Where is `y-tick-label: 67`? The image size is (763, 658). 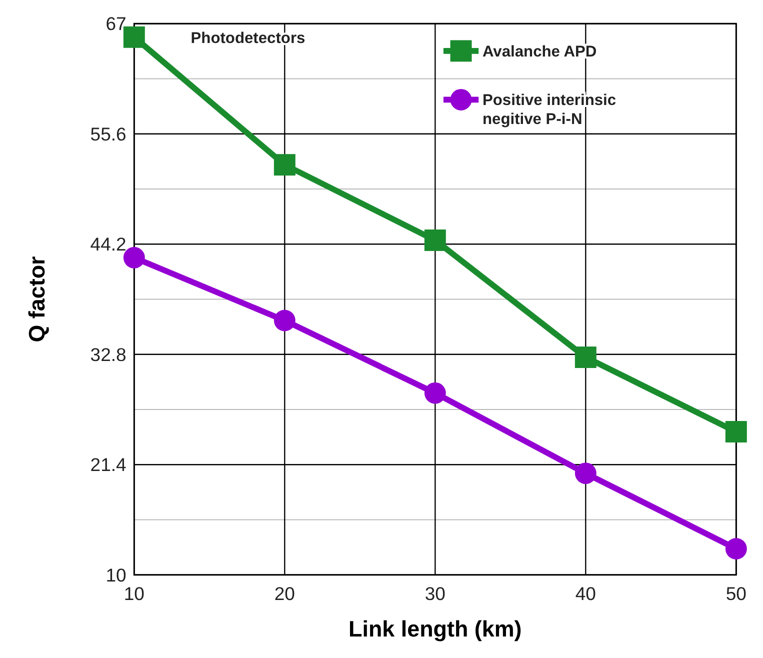
y-tick-label: 67 is located at coordinates (116, 23).